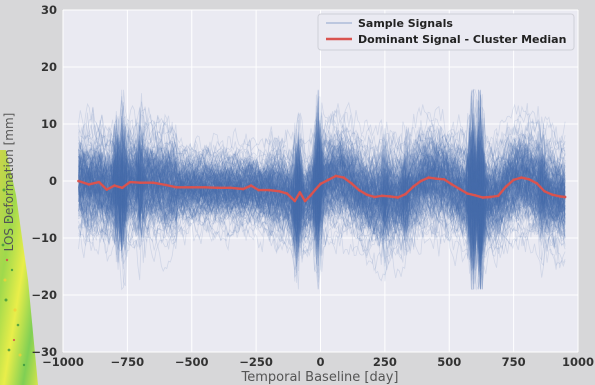  I want to click on x-tick-label: 0, so click(320, 362).